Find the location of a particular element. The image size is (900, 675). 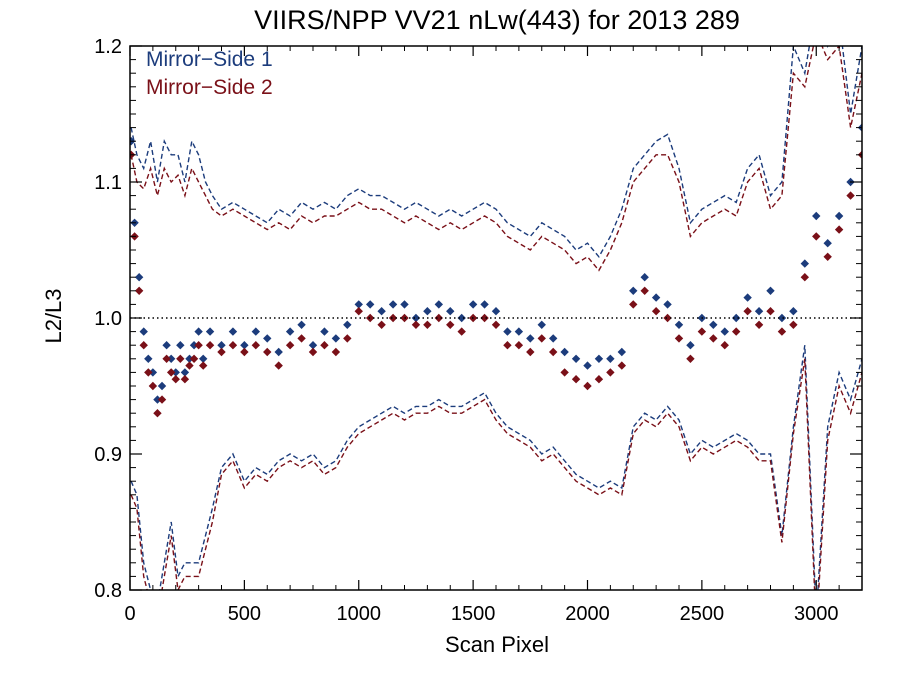

x-tick-label: 0 is located at coordinates (129, 614).